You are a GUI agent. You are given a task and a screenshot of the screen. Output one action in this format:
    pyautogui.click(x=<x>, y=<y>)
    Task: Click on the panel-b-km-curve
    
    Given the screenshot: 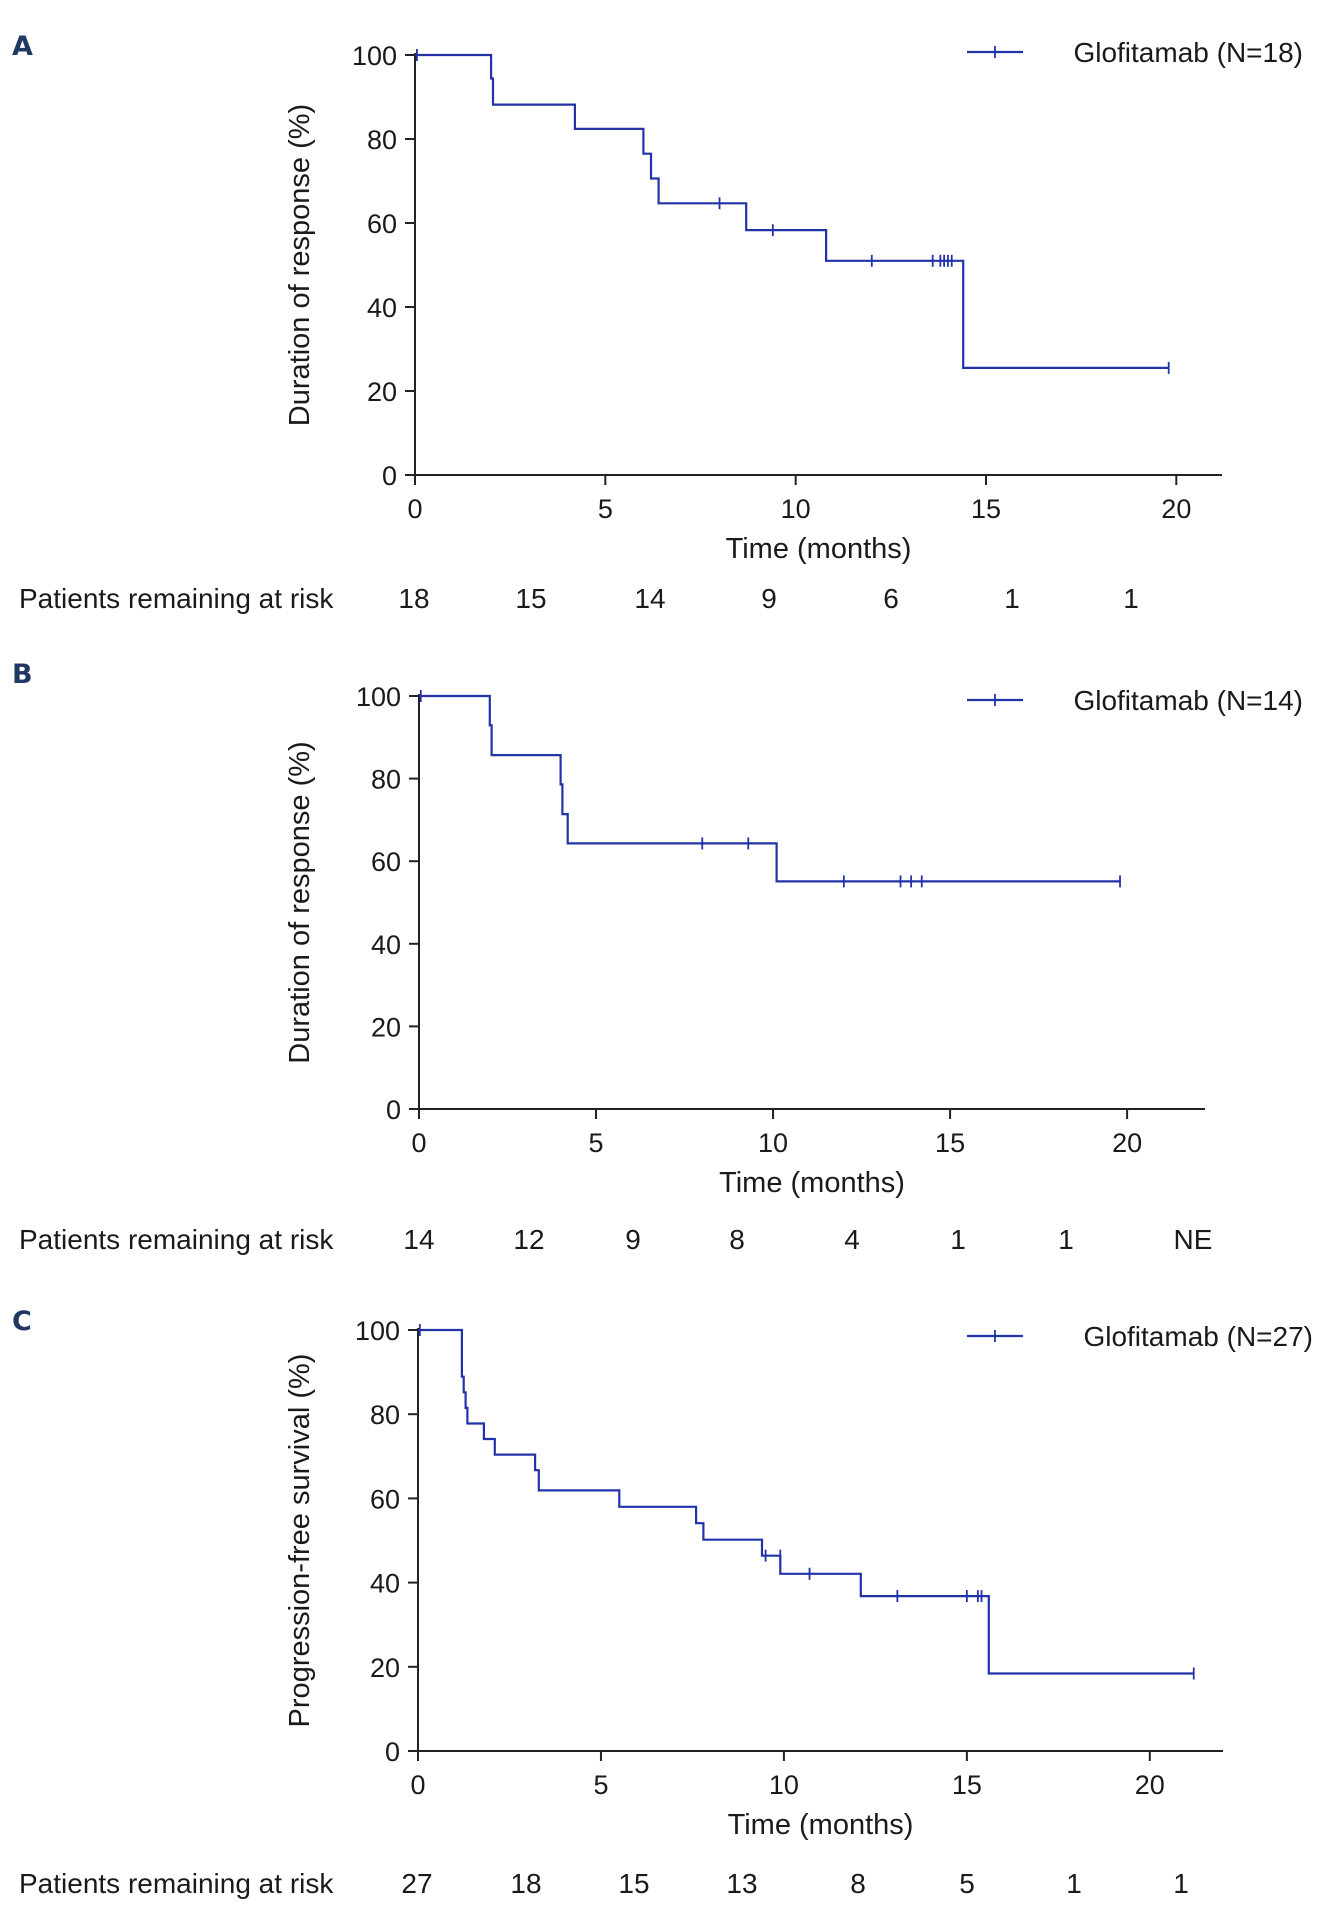 What is the action you would take?
    pyautogui.click(x=769, y=788)
    